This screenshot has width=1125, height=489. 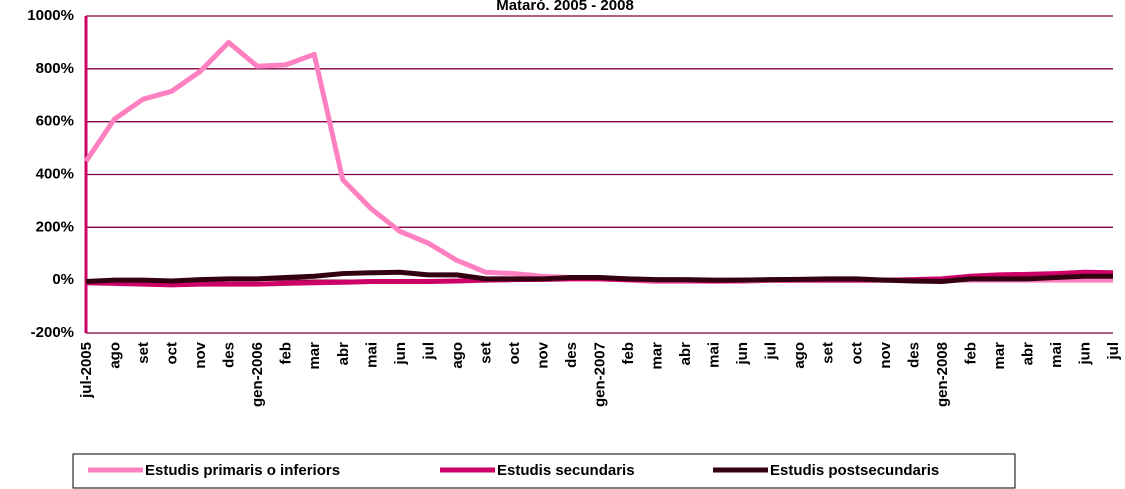 What do you see at coordinates (55, 68) in the screenshot?
I see `y-tick-label: 800%` at bounding box center [55, 68].